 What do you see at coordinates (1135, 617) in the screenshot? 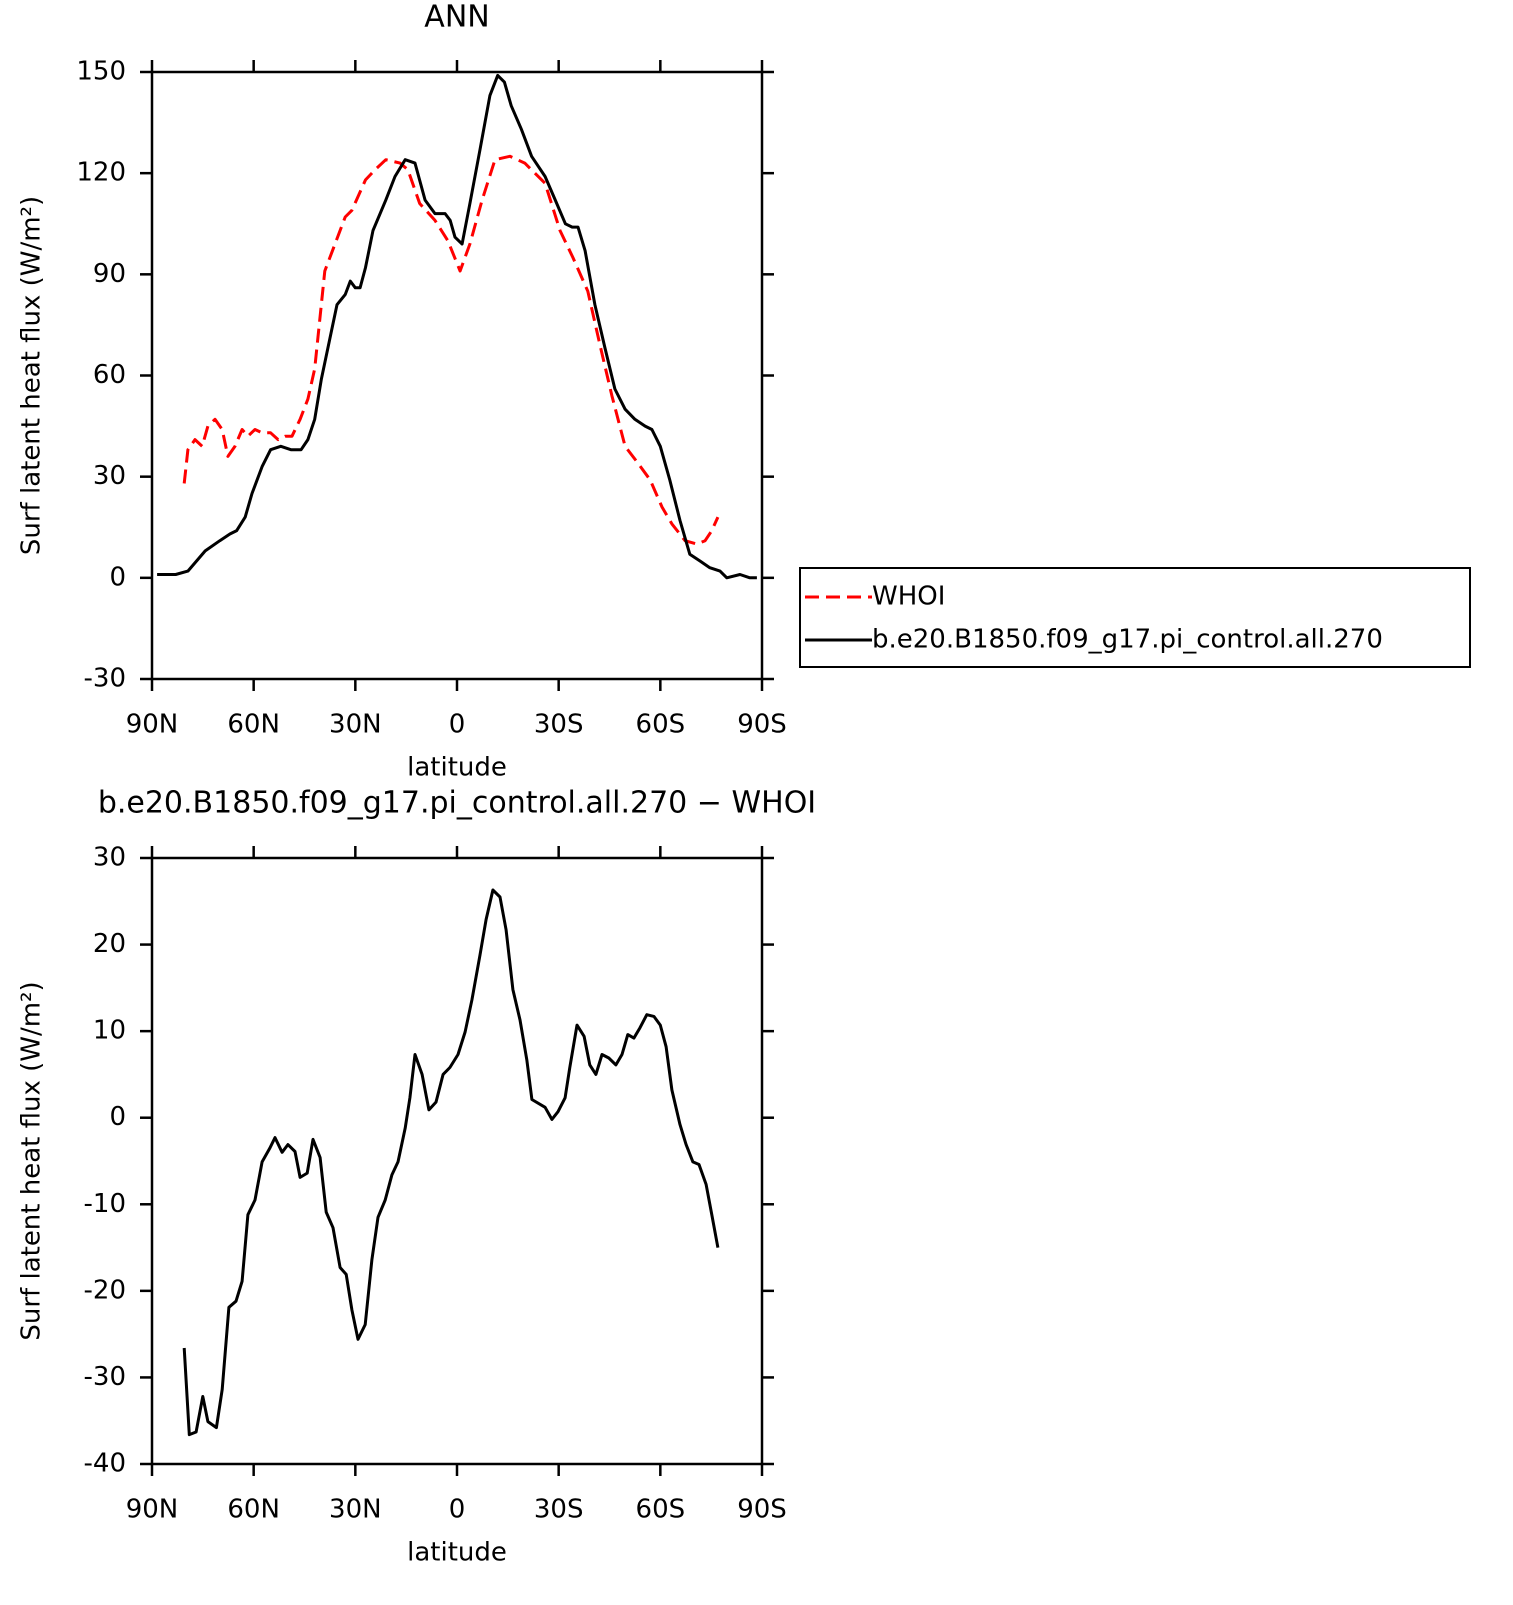
I see `legend-box` at bounding box center [1135, 617].